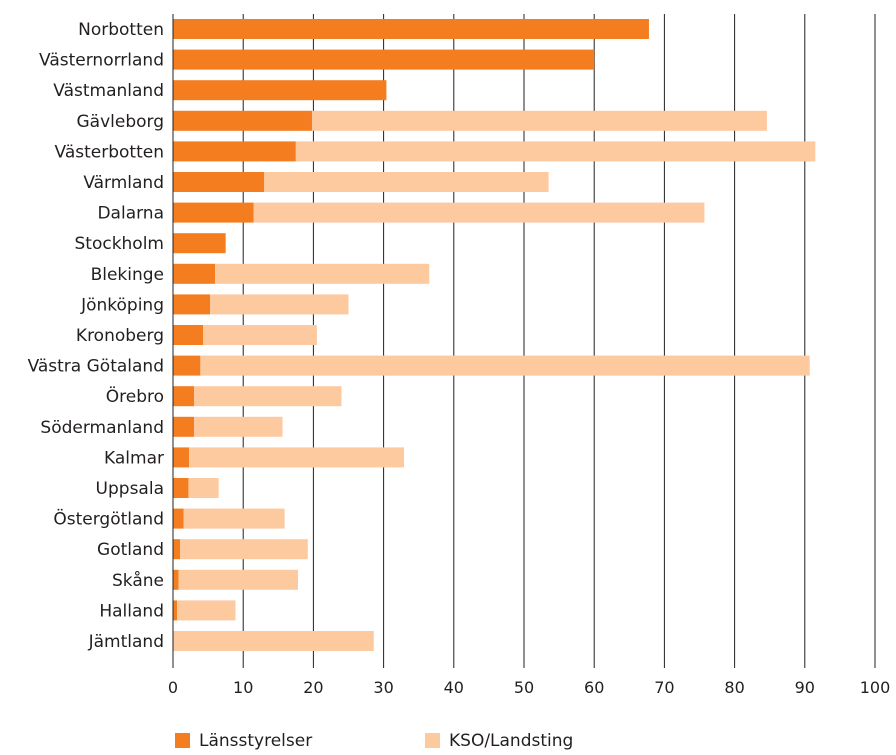 The image size is (896, 755). Describe the element at coordinates (594, 687) in the screenshot. I see `x-tick-label: 60` at that location.